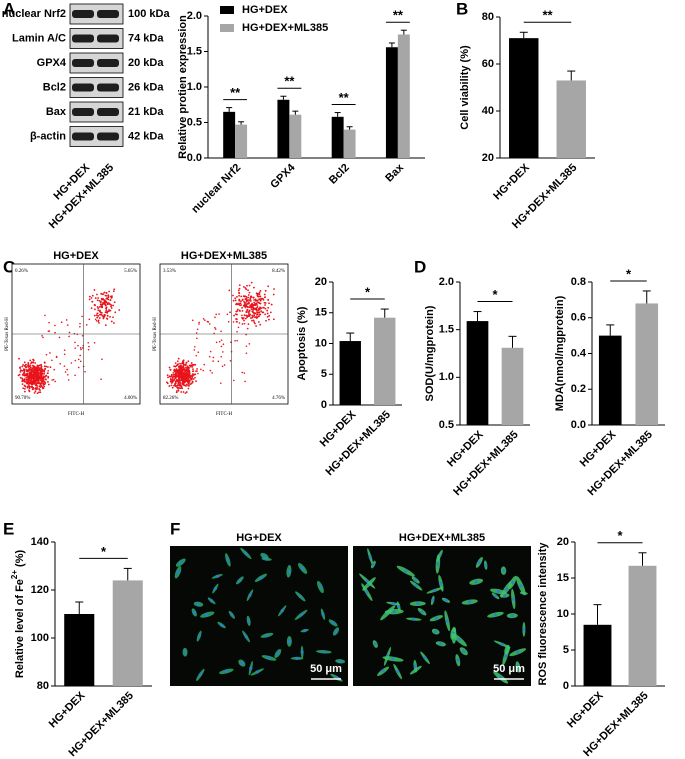  What do you see at coordinates (442, 538) in the screenshot?
I see `image-title: HG+DEX+ML385` at bounding box center [442, 538].